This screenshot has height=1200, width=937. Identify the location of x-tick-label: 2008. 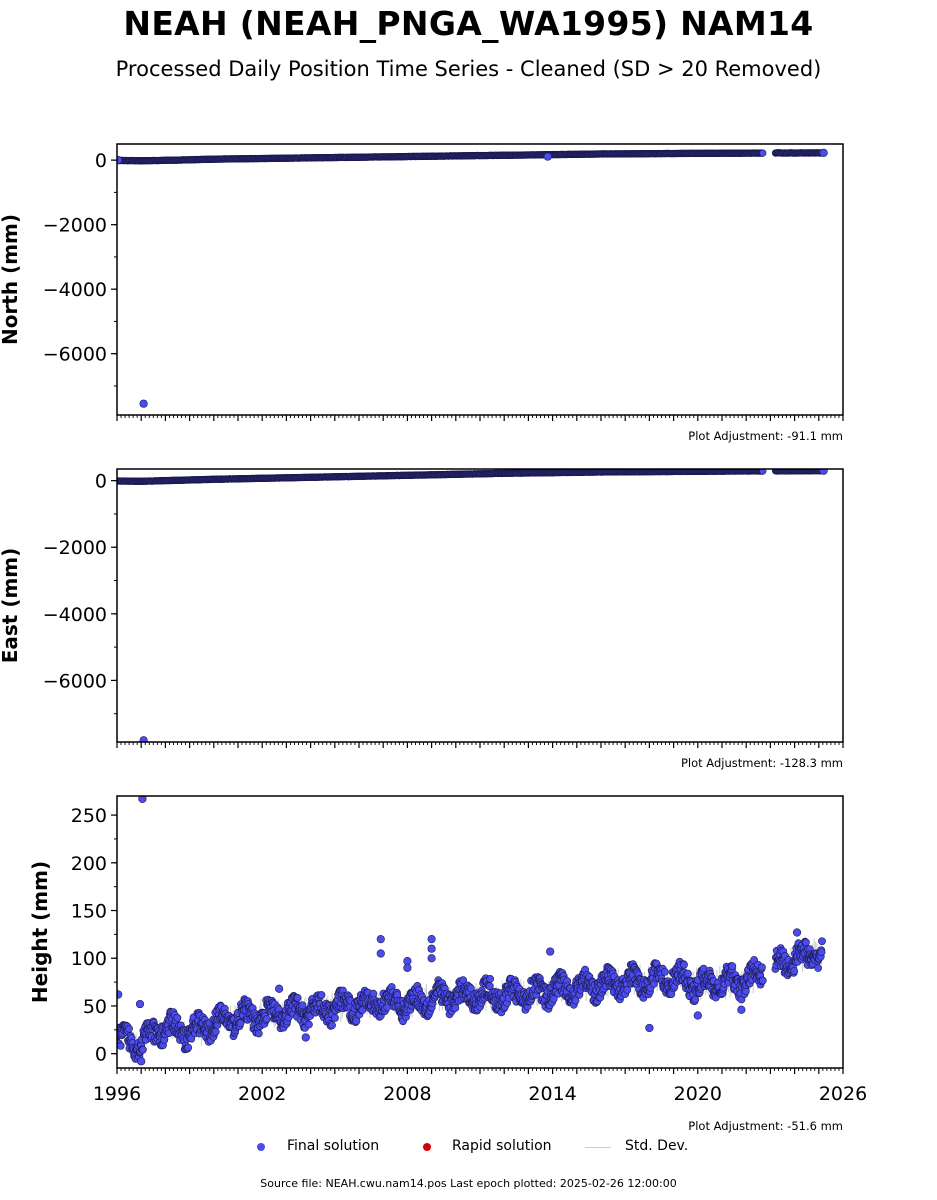
(407, 1094).